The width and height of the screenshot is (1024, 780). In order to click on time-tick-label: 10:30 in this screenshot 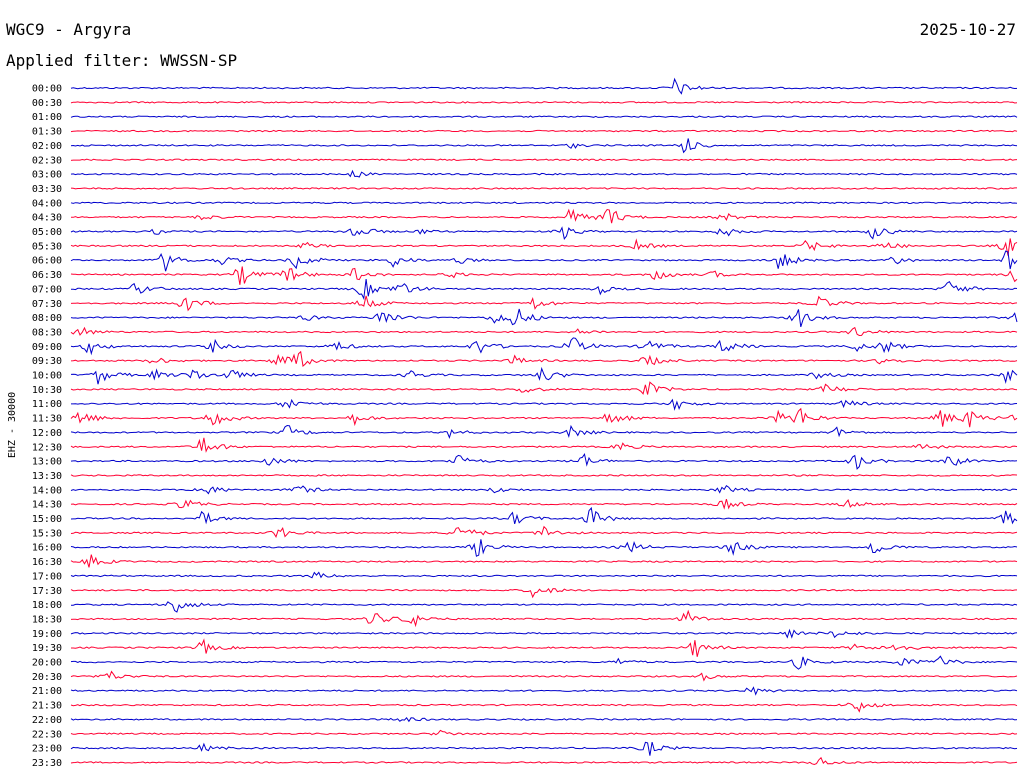, I will do `click(47, 390)`.